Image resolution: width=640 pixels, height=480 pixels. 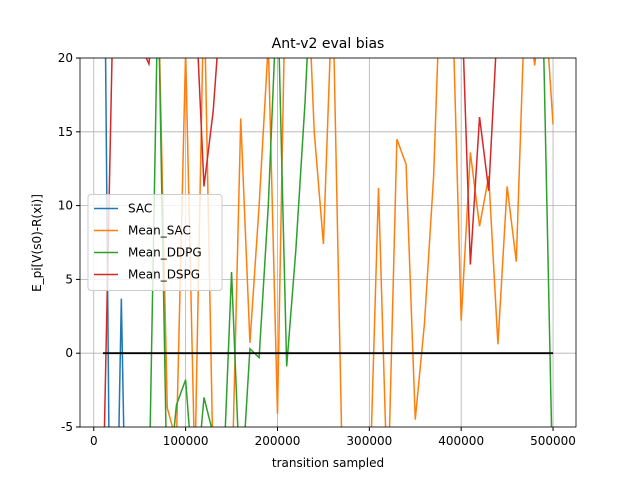 I want to click on y-tick-label: 15, so click(x=65, y=132).